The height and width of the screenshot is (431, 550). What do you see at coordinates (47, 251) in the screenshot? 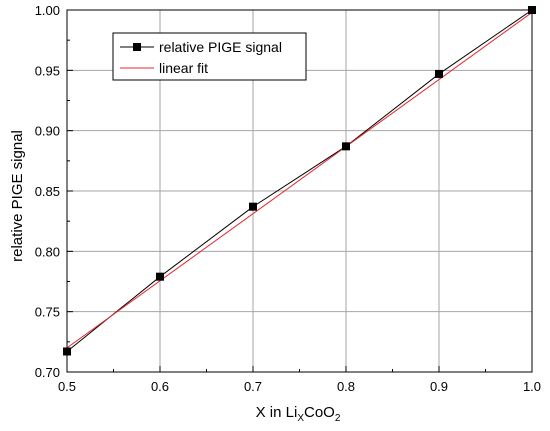
I see `y-tick-label: 0.80` at bounding box center [47, 251].